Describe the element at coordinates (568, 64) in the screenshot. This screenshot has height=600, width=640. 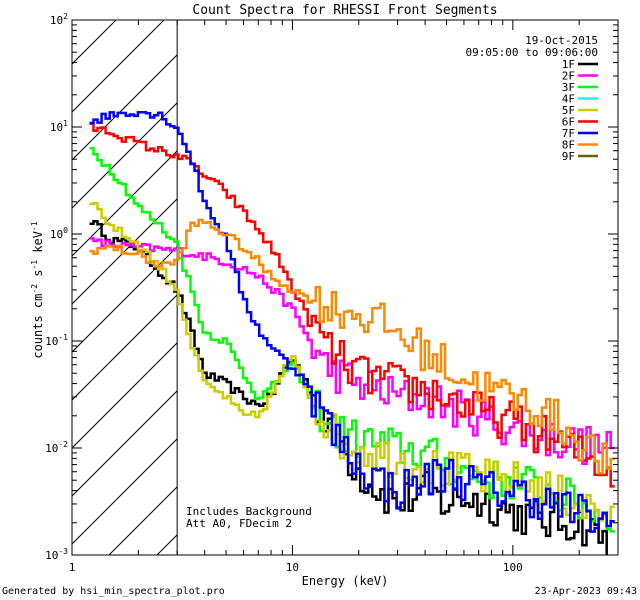
I see `legend-label: 1F` at that location.